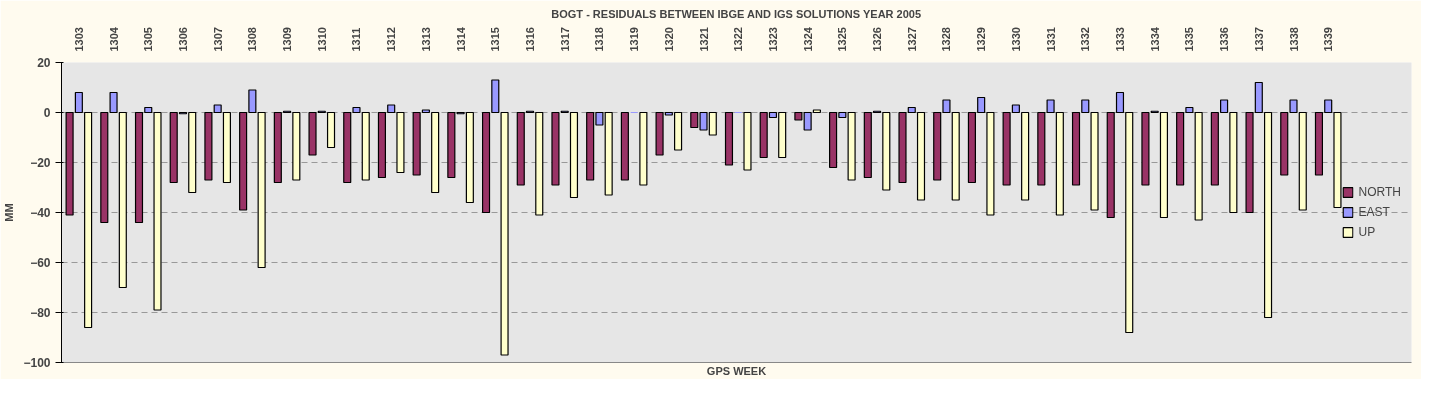  Describe the element at coordinates (736, 13) in the screenshot. I see `chart-title: BOGT - RESIDUALS BETWEEN IBGE AND IGS SOLUTIONS YEAR 2005` at that location.